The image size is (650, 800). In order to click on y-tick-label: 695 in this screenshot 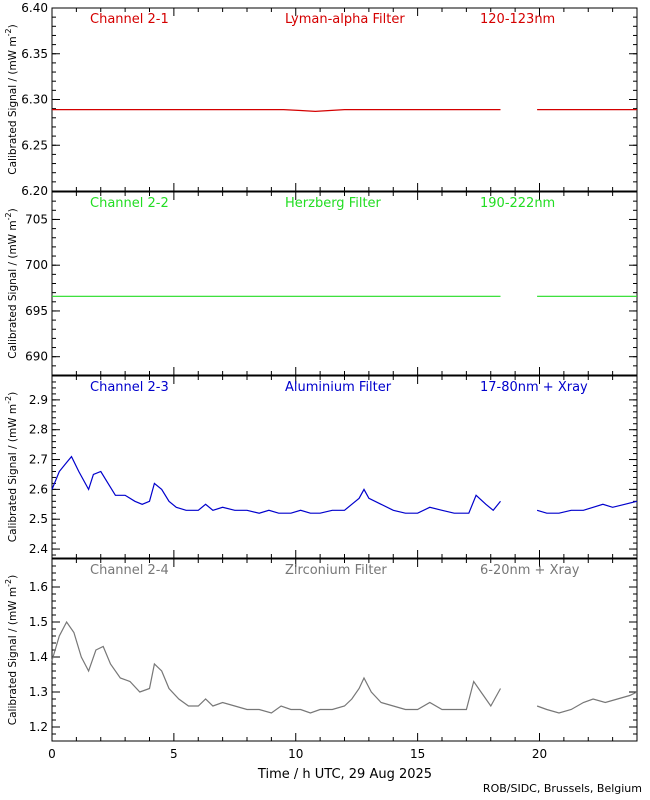, I will do `click(36, 311)`.